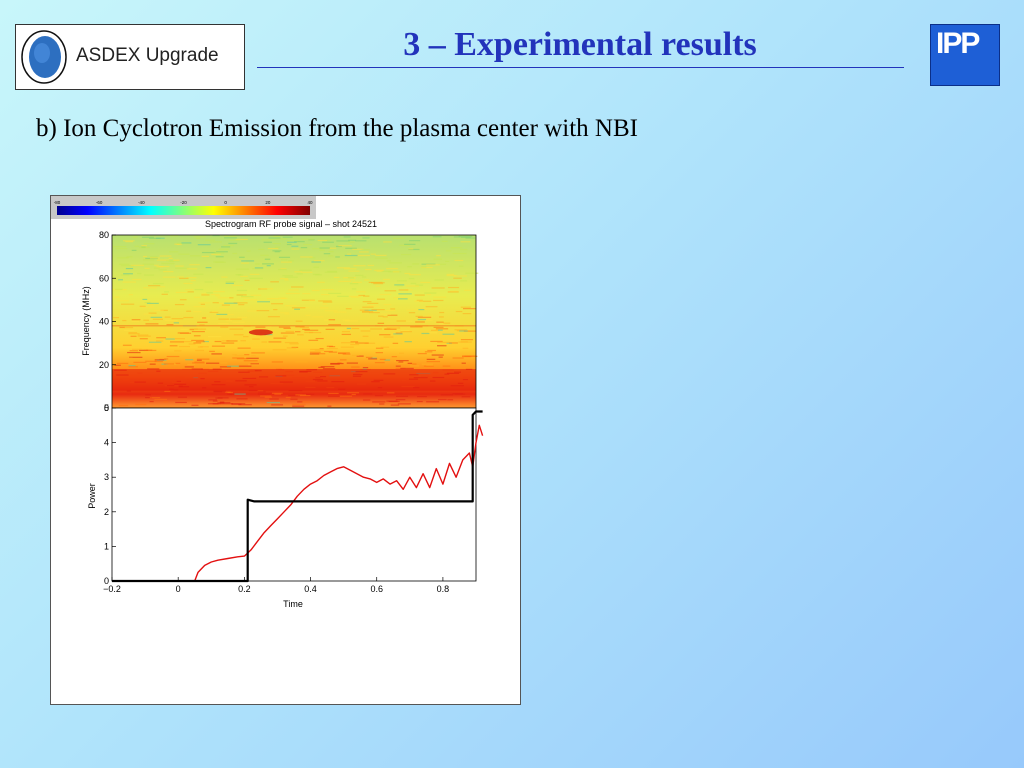  I want to click on power-xtick-label: 0.4, so click(310, 589).